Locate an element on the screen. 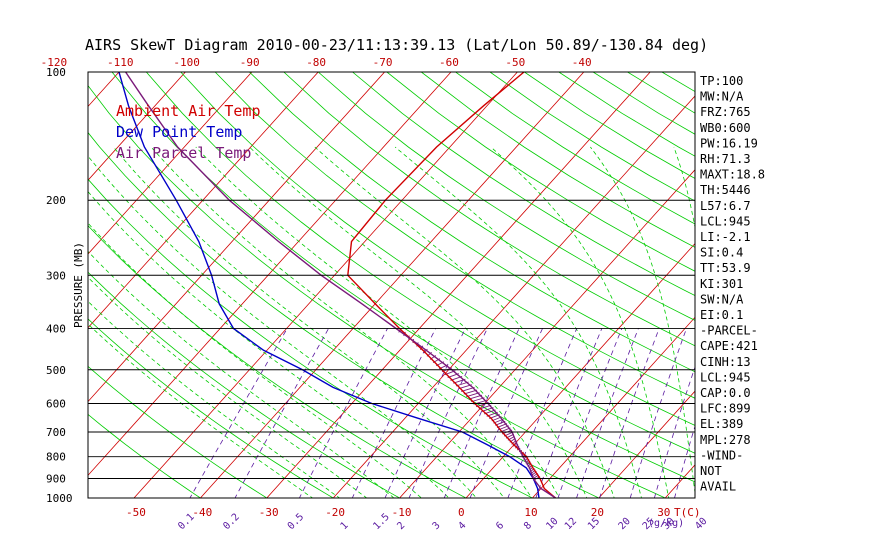  stat-label: TP:100 is located at coordinates (721, 81).